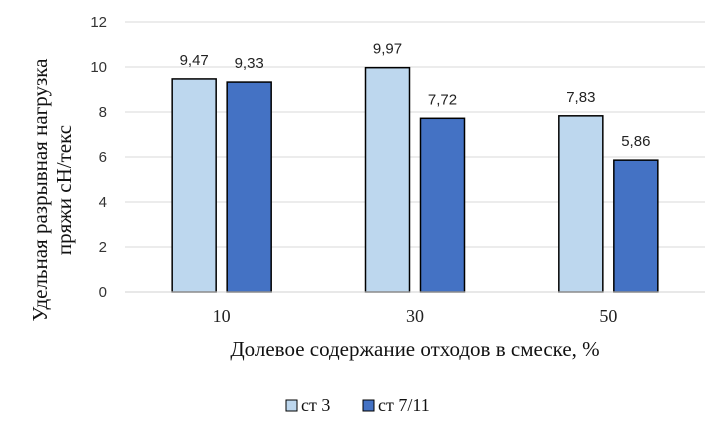  I want to click on bar-s1-c0, so click(249, 187).